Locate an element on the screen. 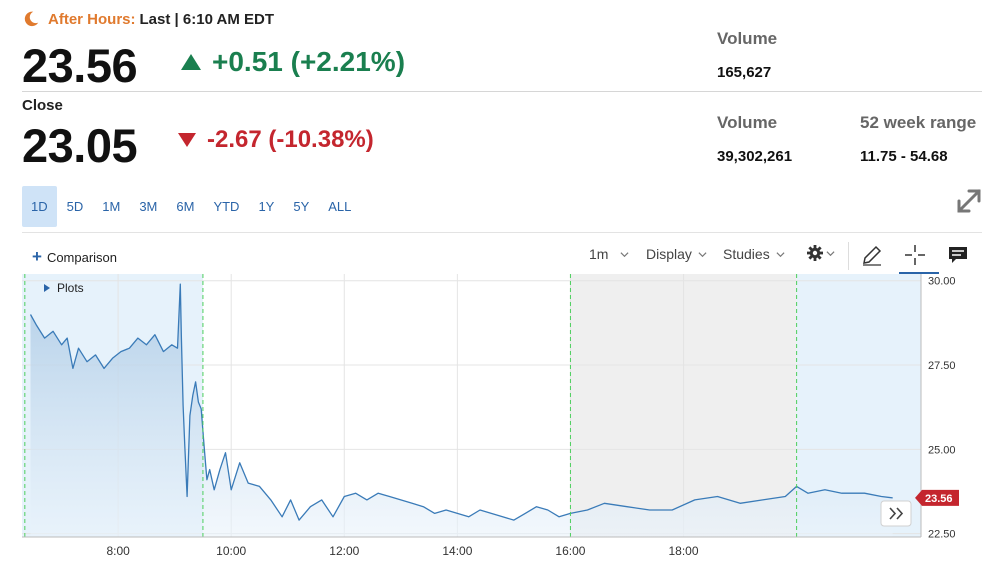 The height and width of the screenshot is (564, 991). after-hours-price: 23.56 is located at coordinates (80, 65).